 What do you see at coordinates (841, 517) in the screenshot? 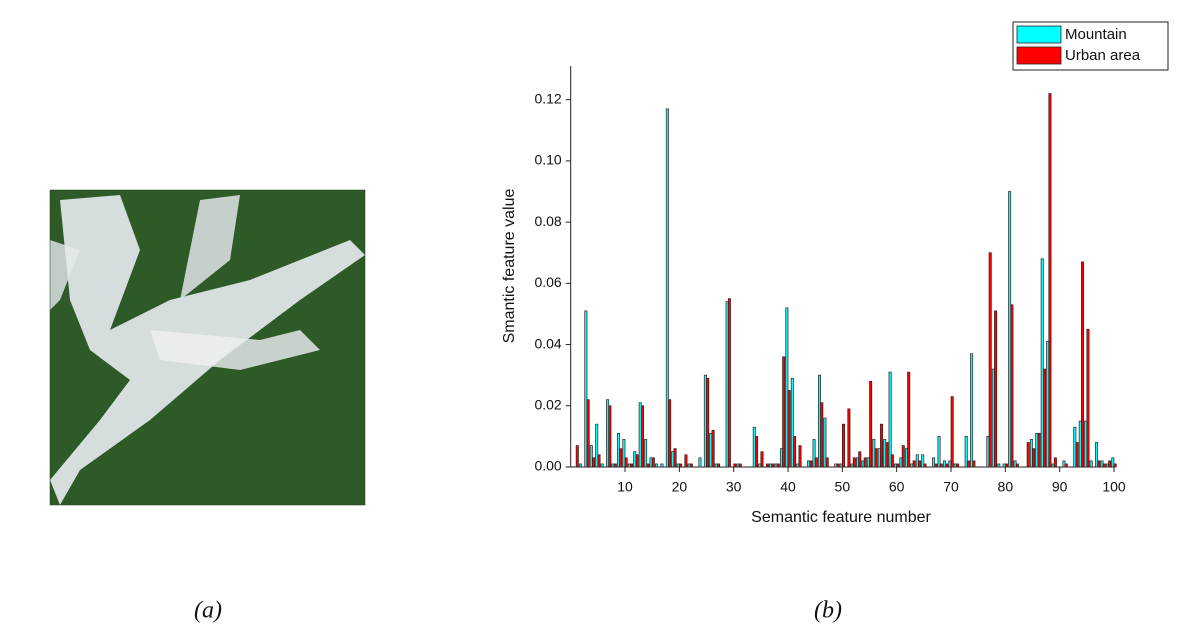
I see `x-axis-label: Semantic feature number` at bounding box center [841, 517].